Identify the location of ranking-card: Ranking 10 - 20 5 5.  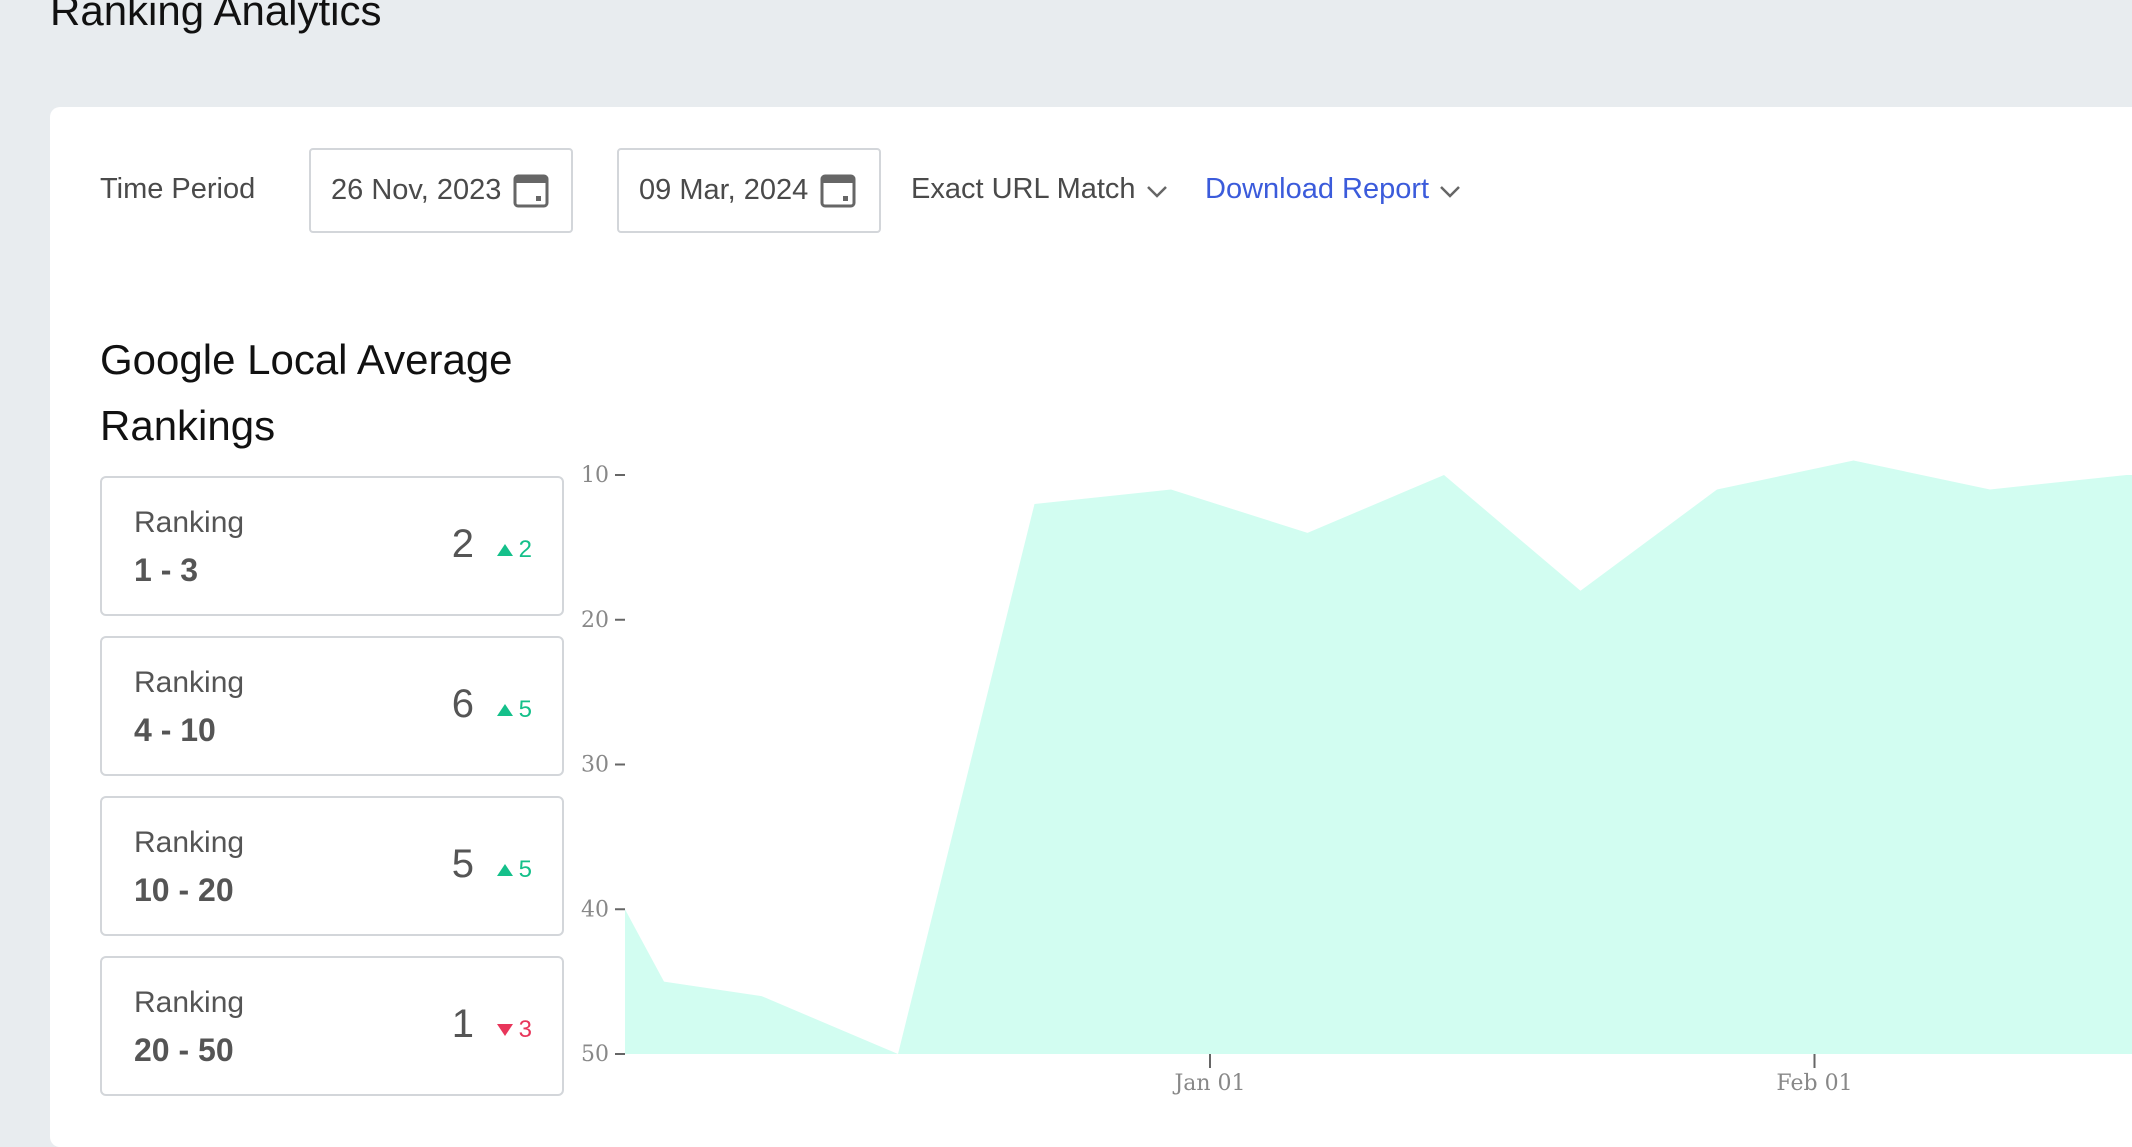
(332, 866).